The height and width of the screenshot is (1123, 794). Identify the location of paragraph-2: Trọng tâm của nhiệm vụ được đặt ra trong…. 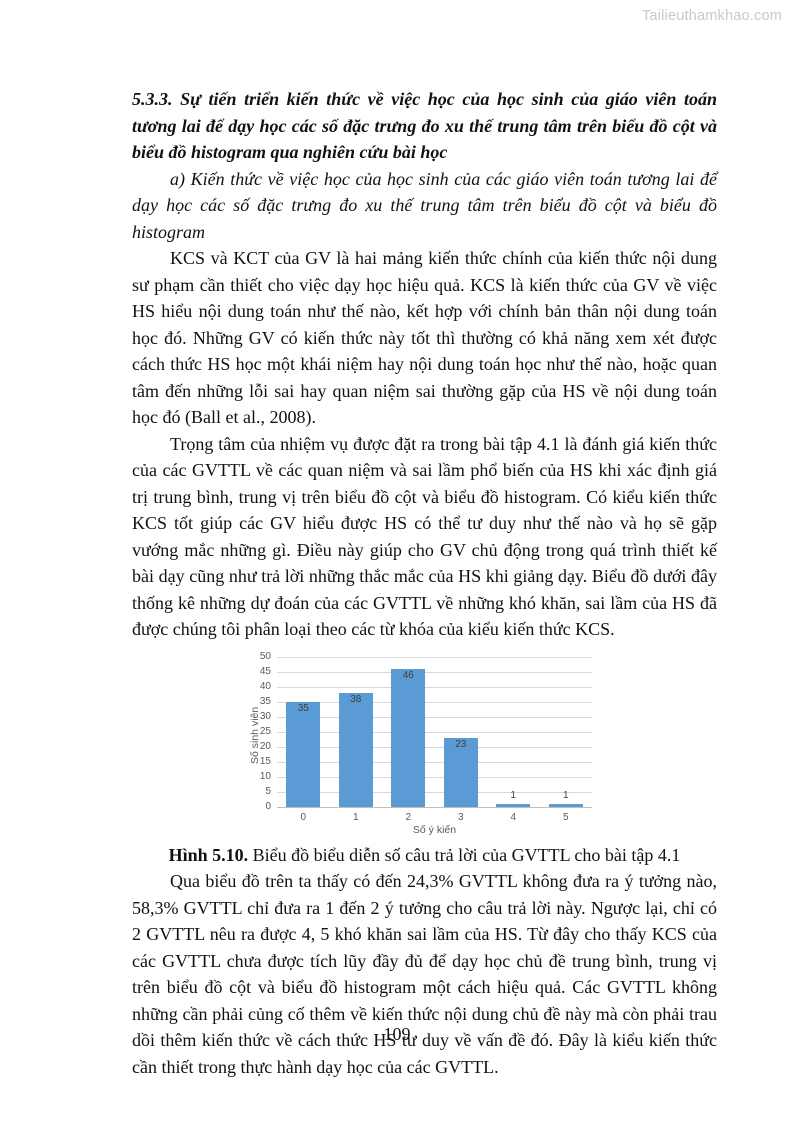
(424, 536).